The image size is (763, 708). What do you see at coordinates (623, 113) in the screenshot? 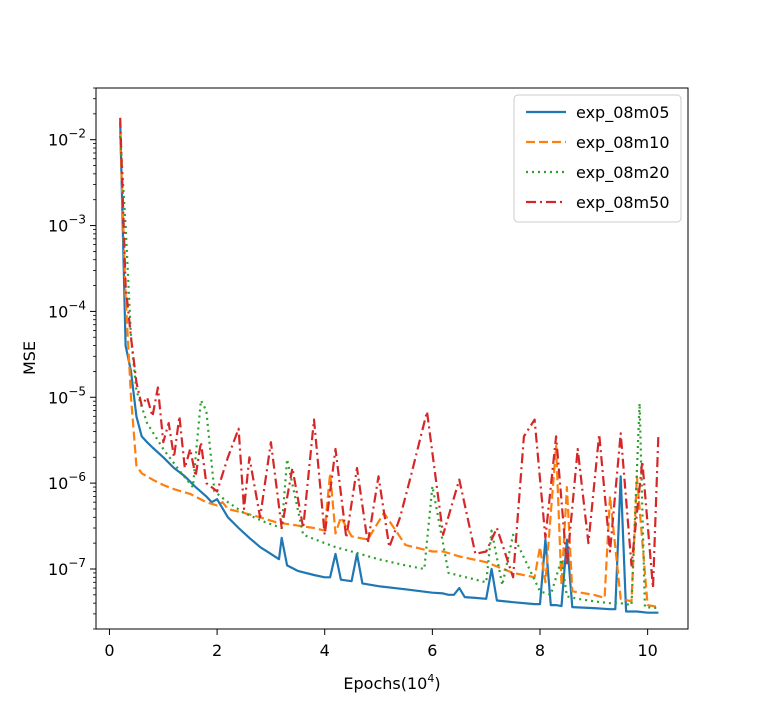
I see `legend-label-exp_08m05: exp_08m05` at bounding box center [623, 113].